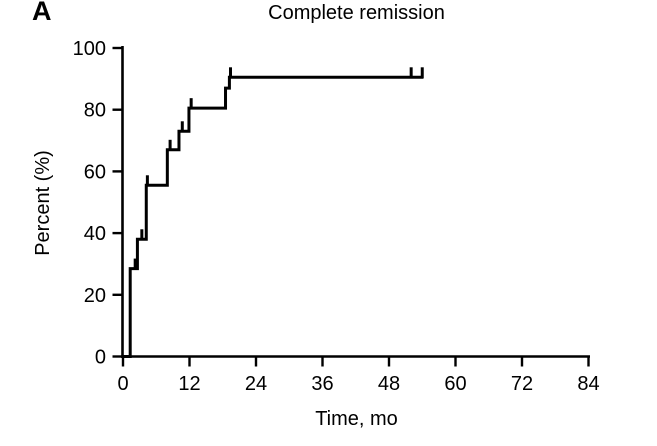 This screenshot has width=657, height=446. Describe the element at coordinates (522, 384) in the screenshot. I see `x-tick-label: 72` at that location.